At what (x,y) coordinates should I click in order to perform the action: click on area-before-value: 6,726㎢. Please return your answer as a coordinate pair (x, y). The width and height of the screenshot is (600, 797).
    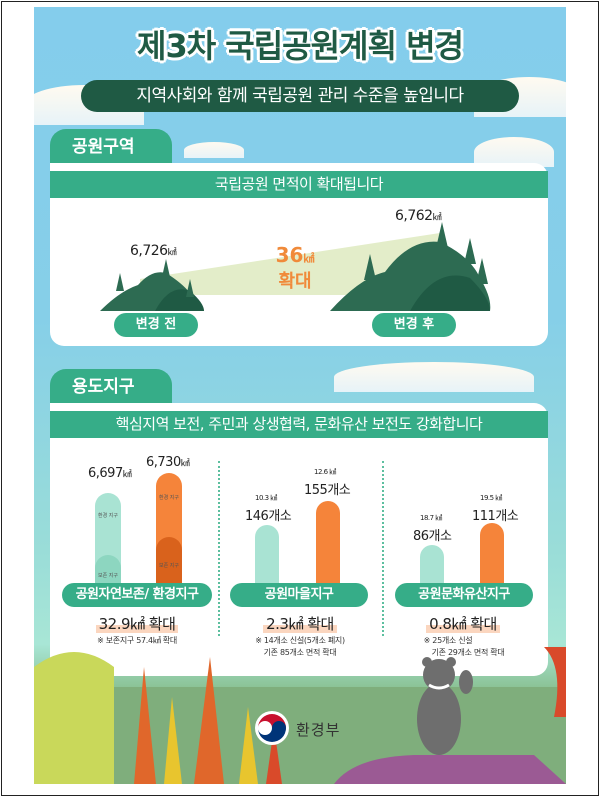
    Looking at the image, I should click on (153, 251).